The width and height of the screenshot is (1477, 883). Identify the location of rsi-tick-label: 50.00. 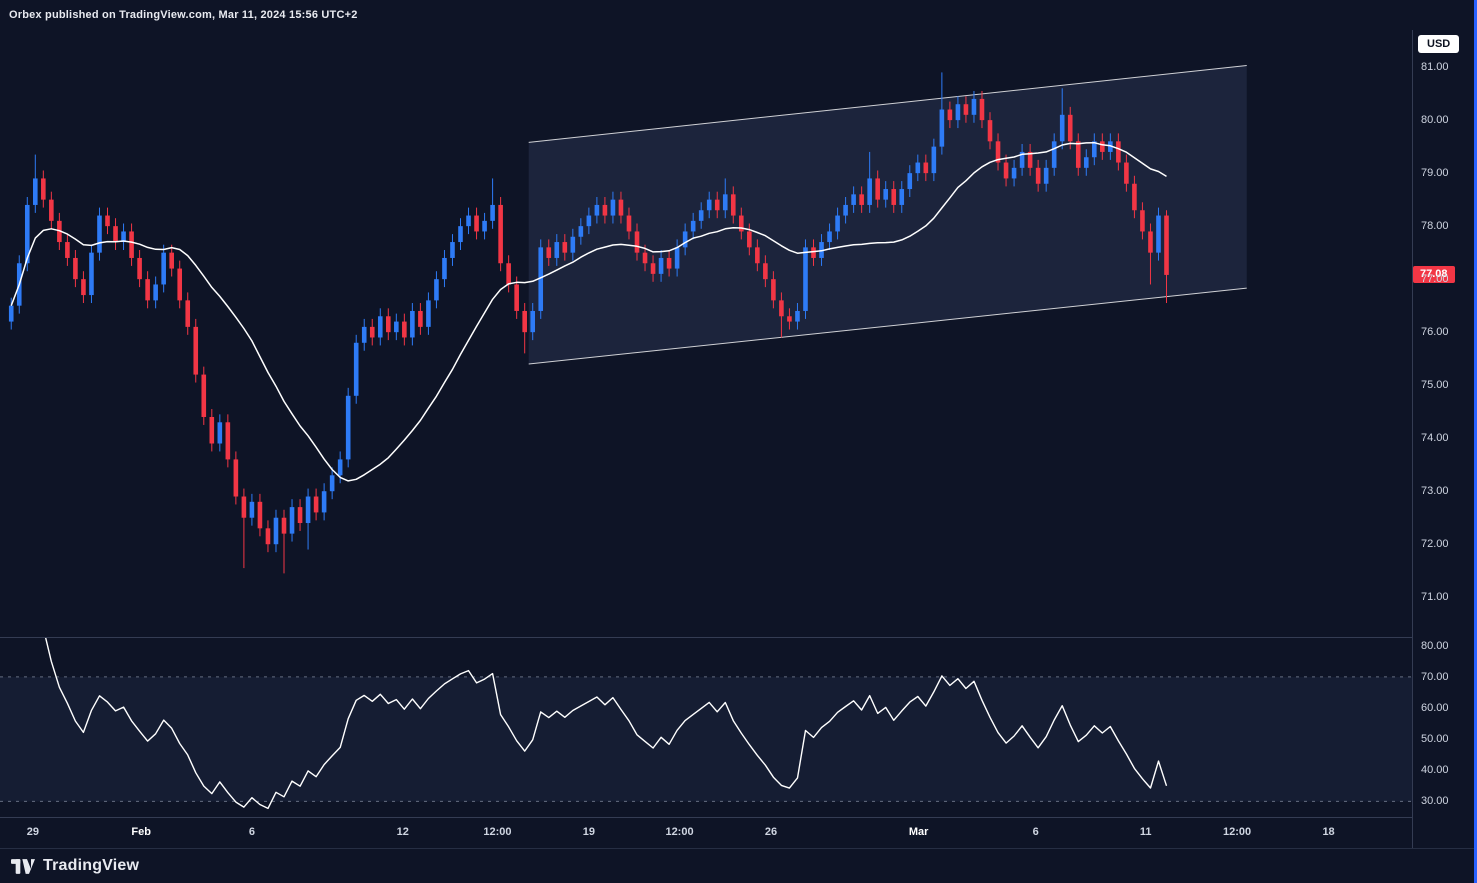
(1435, 739).